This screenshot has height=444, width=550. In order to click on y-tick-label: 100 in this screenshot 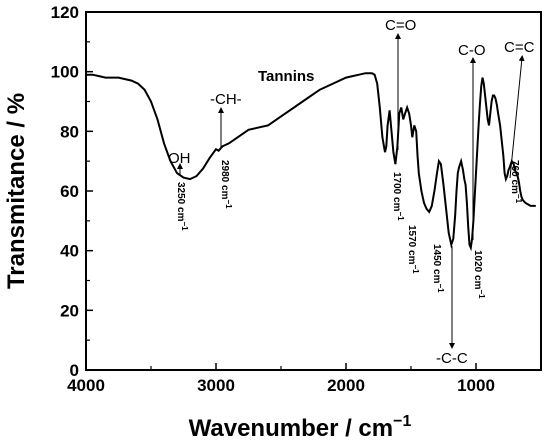, I will do `click(65, 72)`.